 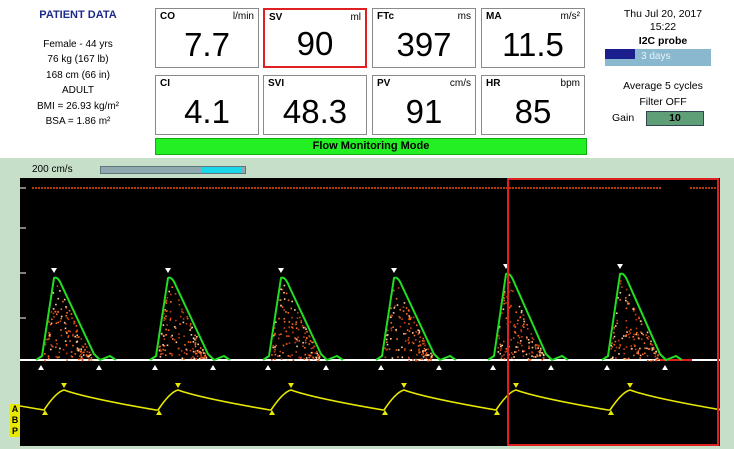 I want to click on filter-status: Filter OFF, so click(x=663, y=102).